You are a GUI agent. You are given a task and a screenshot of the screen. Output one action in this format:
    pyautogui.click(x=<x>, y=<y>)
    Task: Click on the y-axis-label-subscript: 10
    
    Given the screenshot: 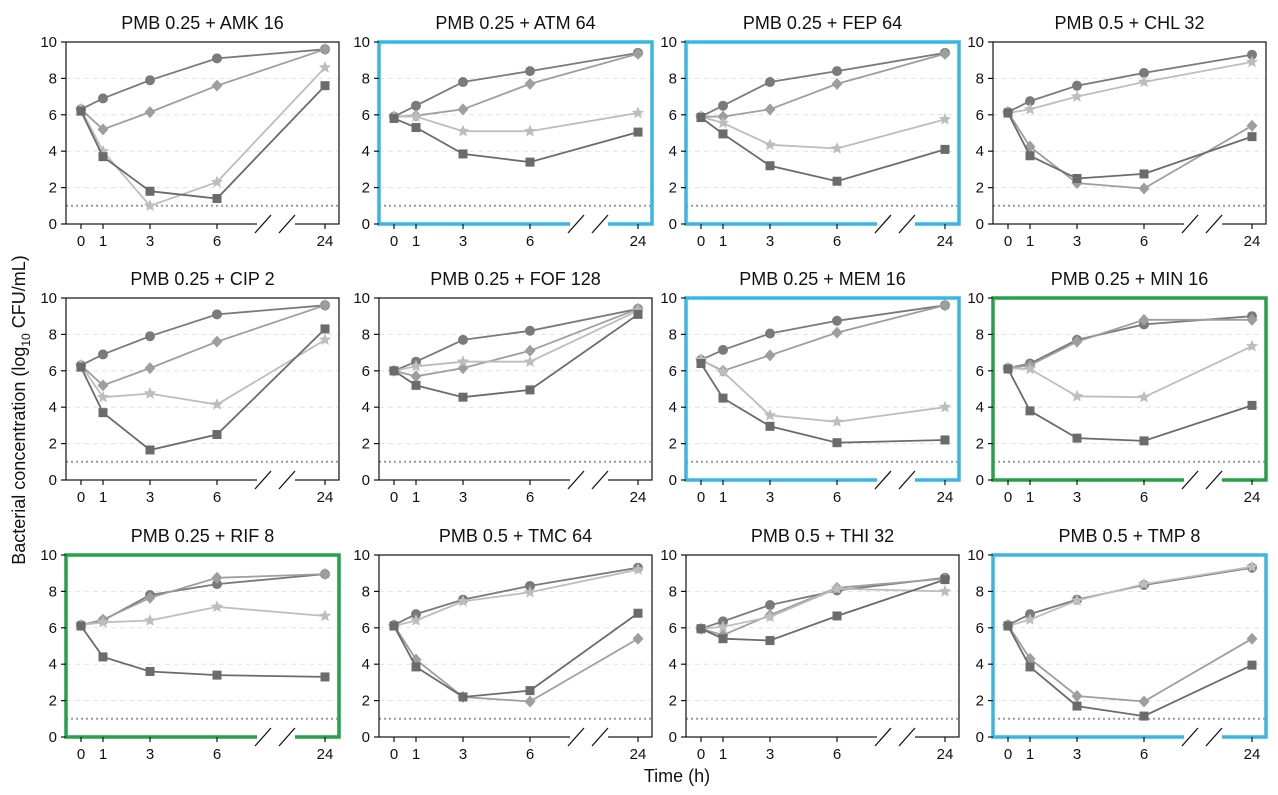 What is the action you would take?
    pyautogui.click(x=26, y=340)
    